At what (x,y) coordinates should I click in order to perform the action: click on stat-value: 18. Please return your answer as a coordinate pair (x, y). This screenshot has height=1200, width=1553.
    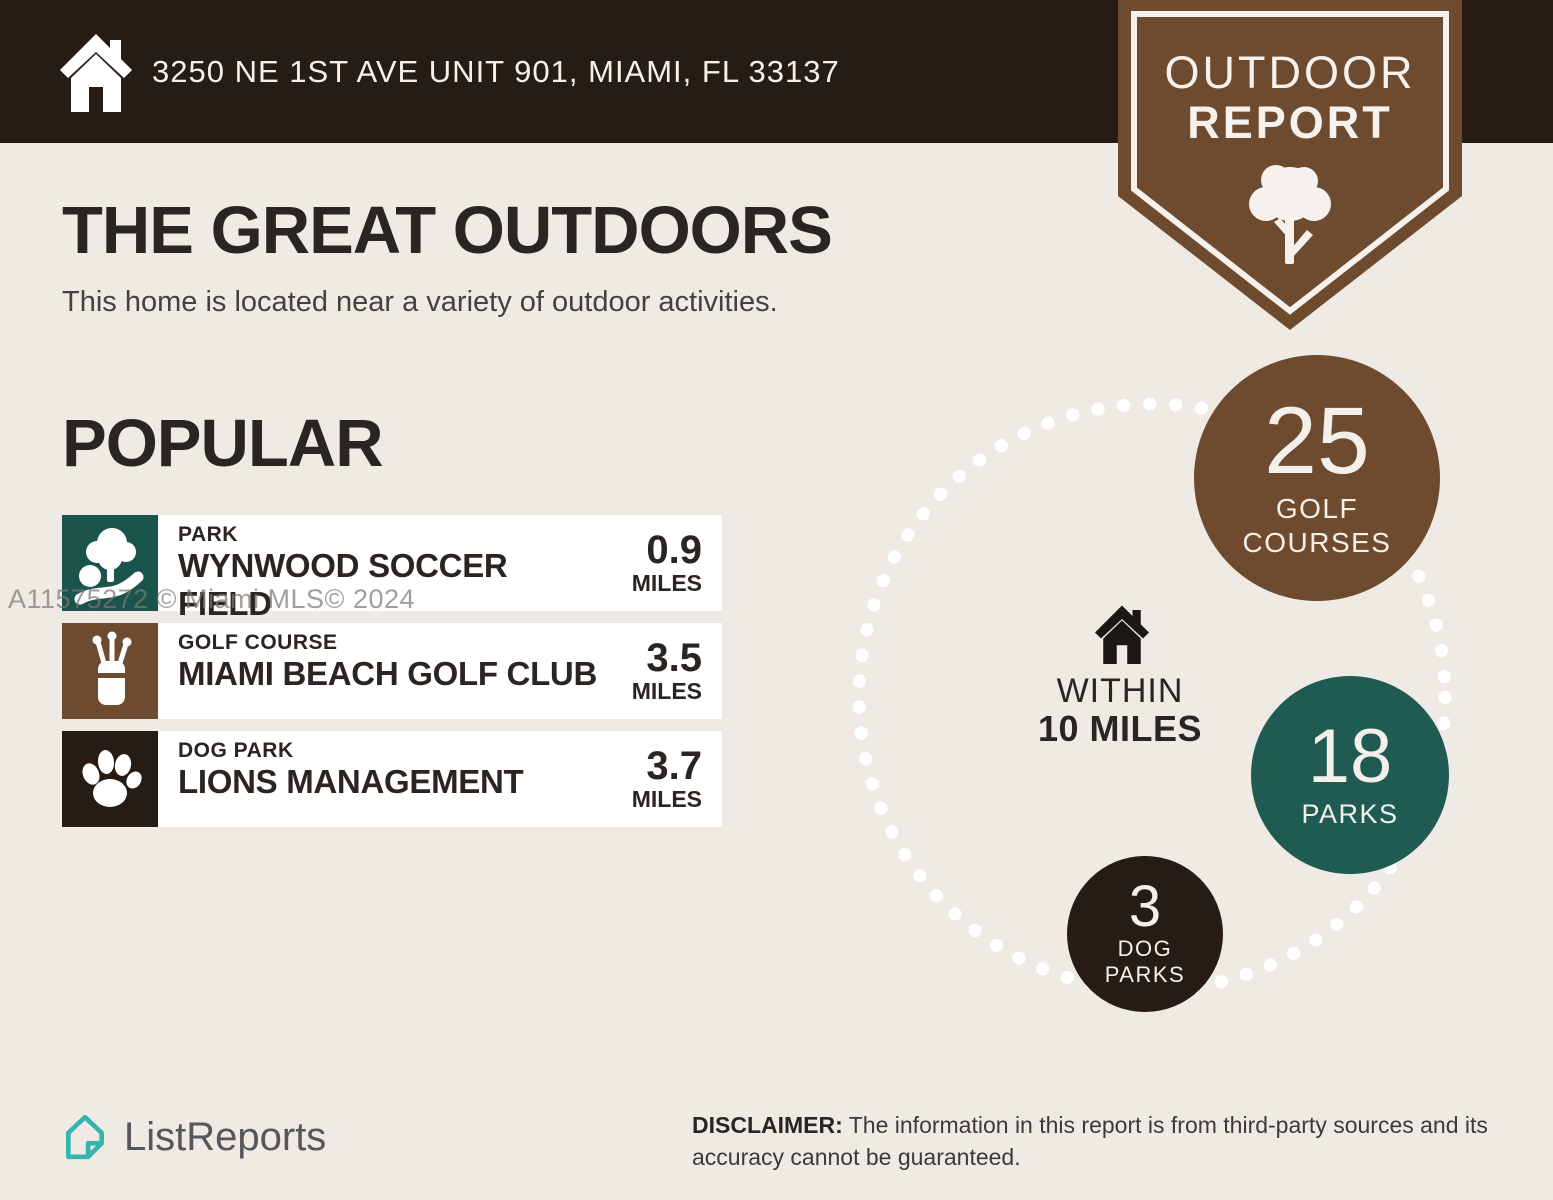
    Looking at the image, I should click on (1350, 756).